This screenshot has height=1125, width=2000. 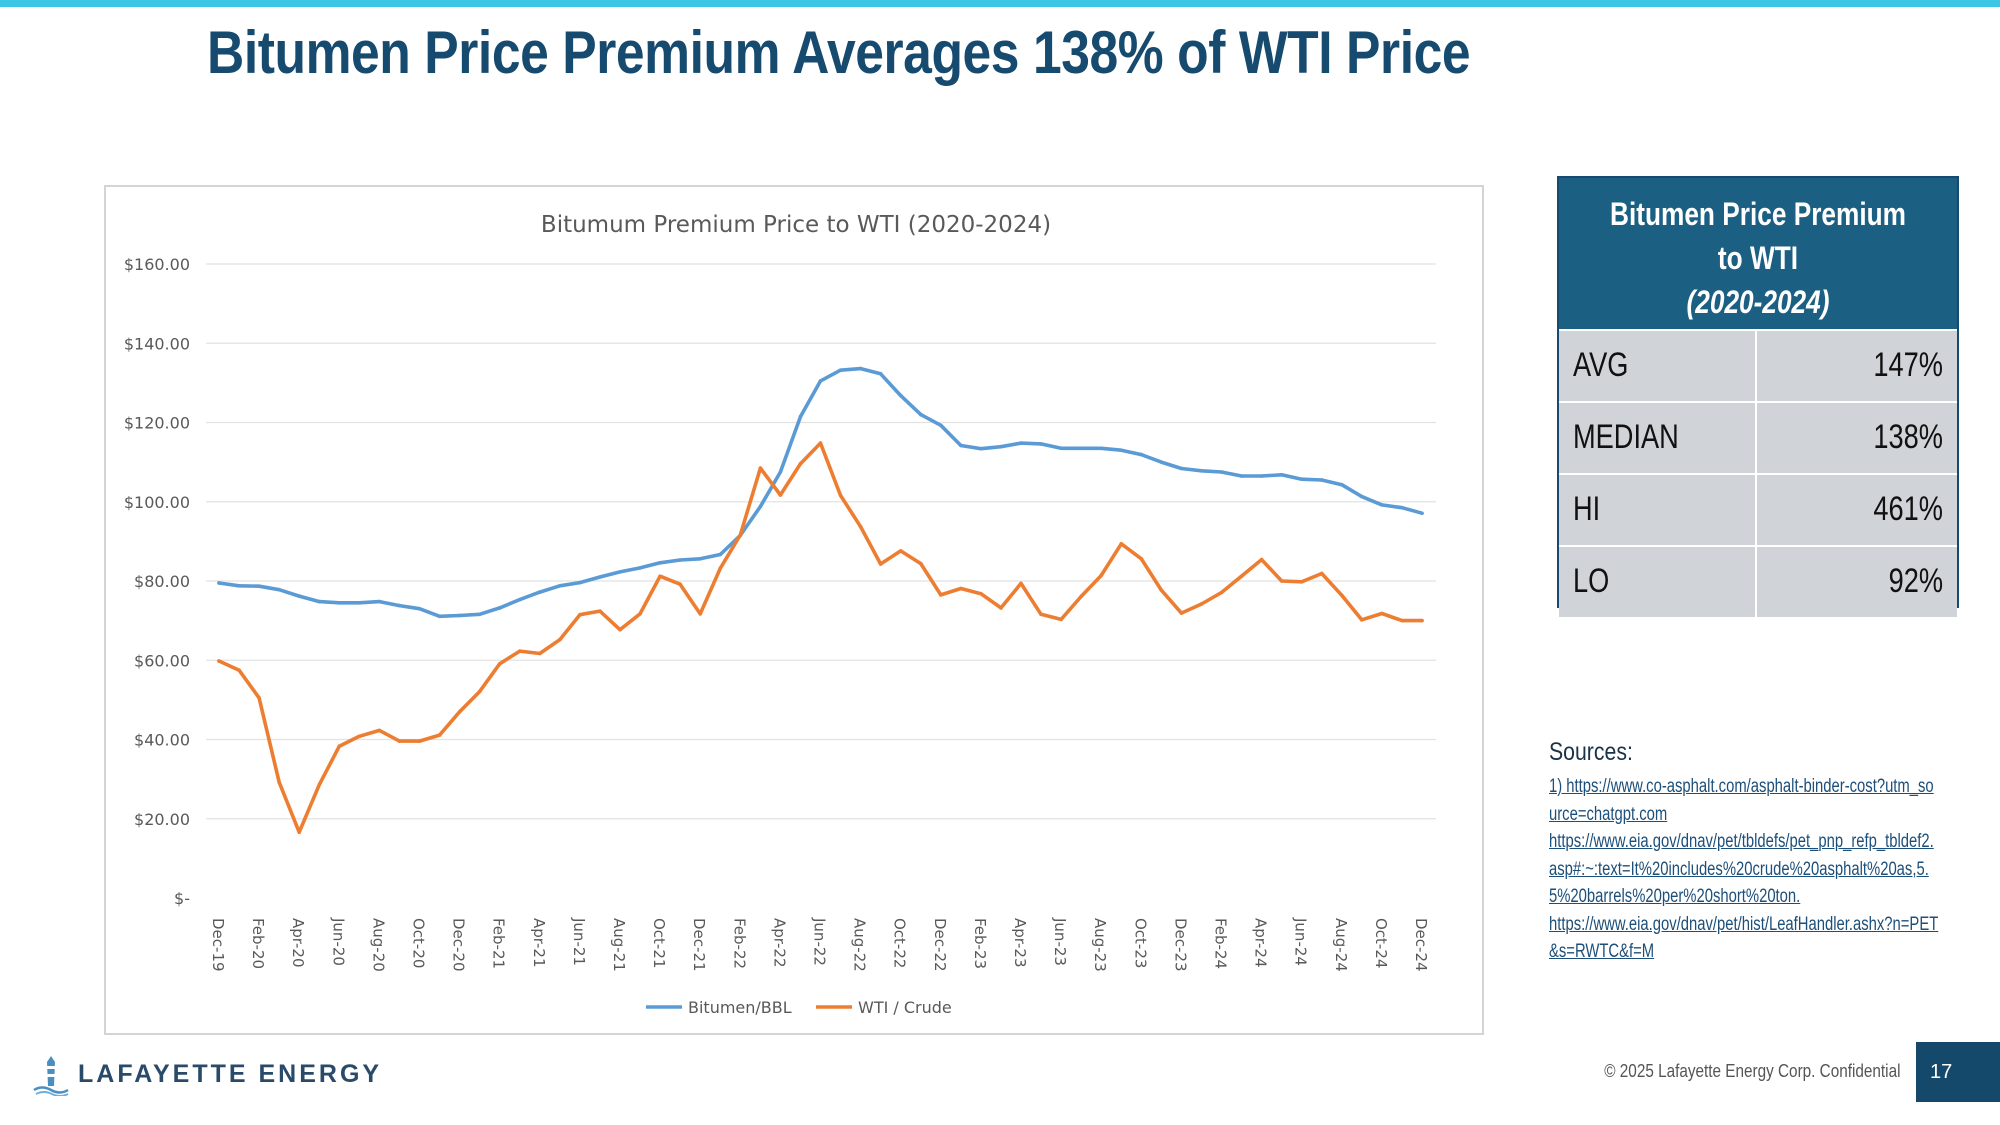 I want to click on x-tick-label: Apr-23, so click(x=1020, y=943).